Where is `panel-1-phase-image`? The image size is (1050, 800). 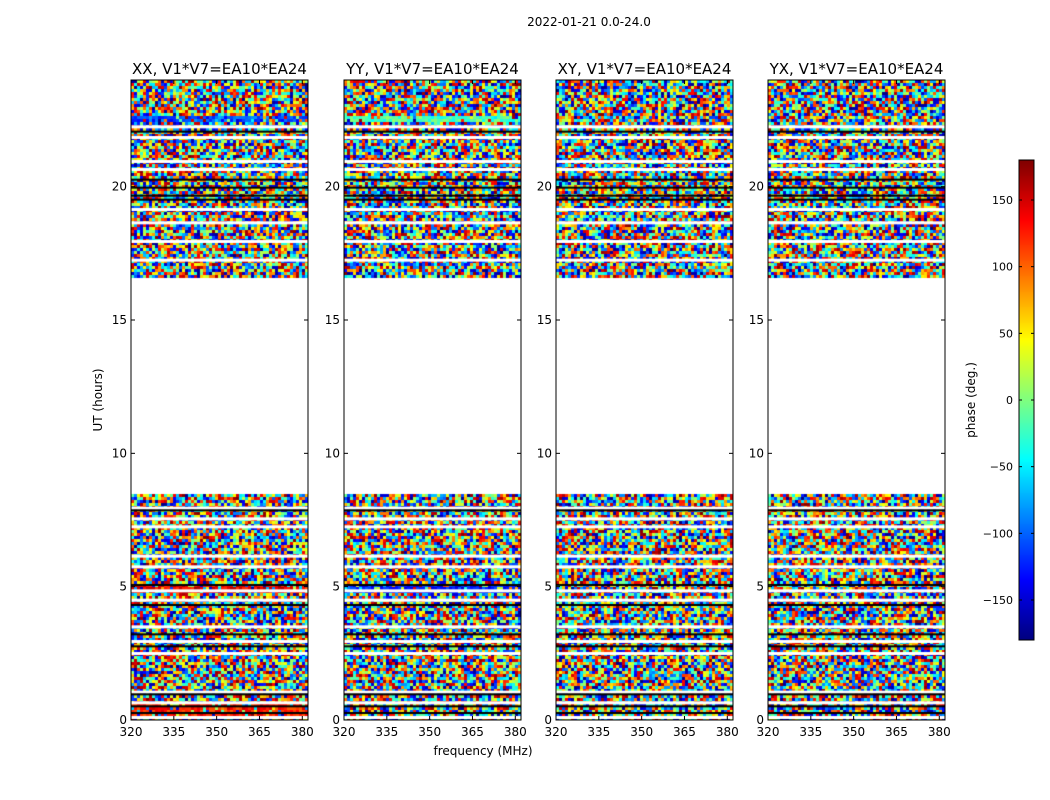 panel-1-phase-image is located at coordinates (432, 400).